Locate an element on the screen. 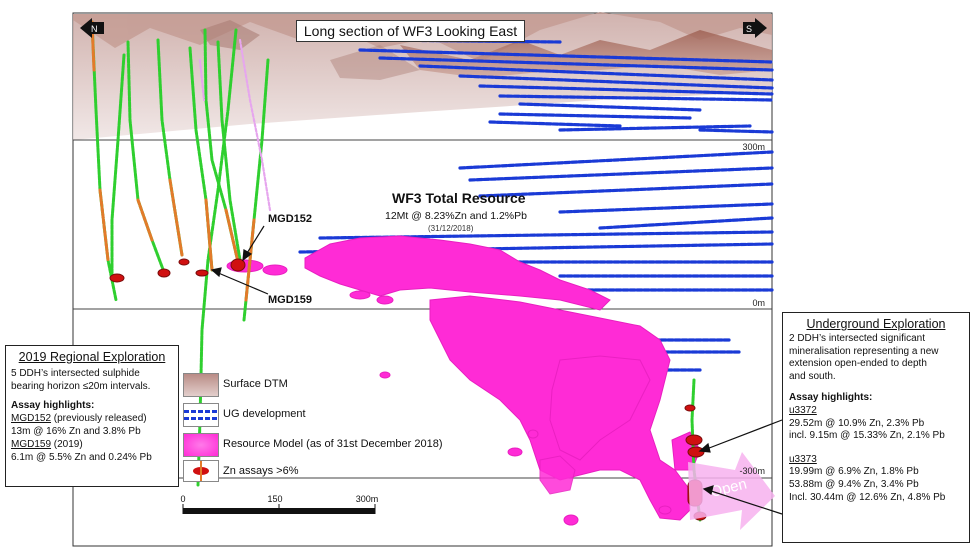  hole-label-mgd152: MGD152 is located at coordinates (290, 219).